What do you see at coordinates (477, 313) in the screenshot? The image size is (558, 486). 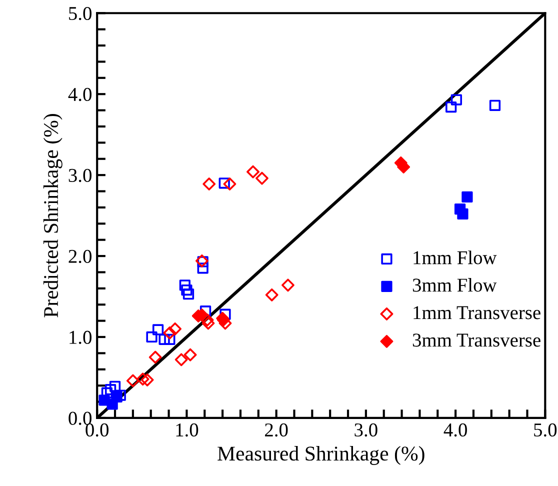 I see `legend-label: 1mm Transverse` at bounding box center [477, 313].